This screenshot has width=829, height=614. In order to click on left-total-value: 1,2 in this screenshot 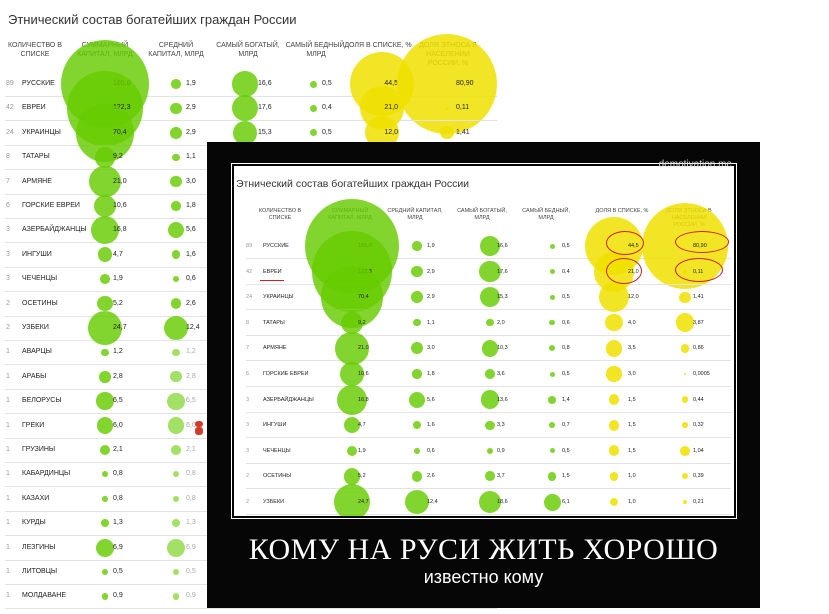, I will do `click(118, 352)`.